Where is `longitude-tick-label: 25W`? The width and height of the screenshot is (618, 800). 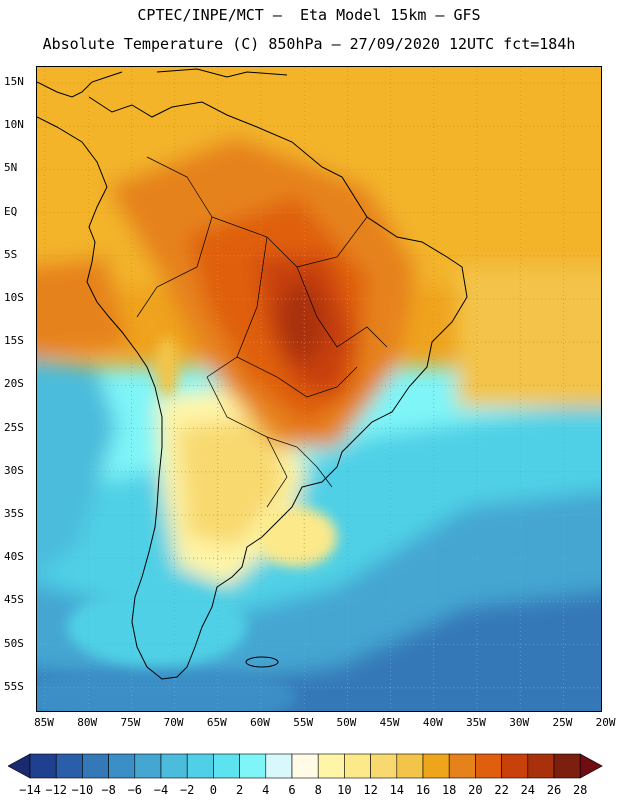 longitude-tick-label: 25W is located at coordinates (562, 722).